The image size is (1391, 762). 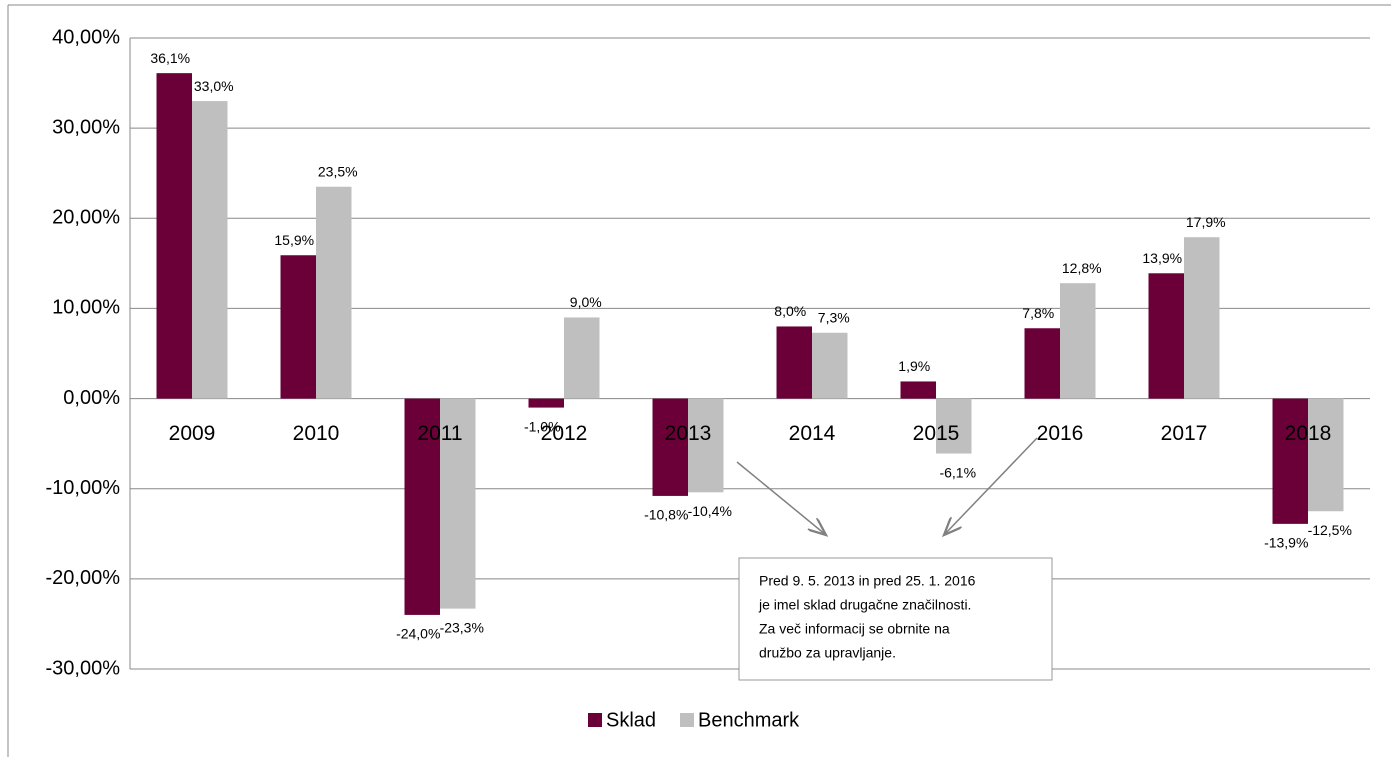 What do you see at coordinates (1330, 530) in the screenshot?
I see `value-label: -12,5%` at bounding box center [1330, 530].